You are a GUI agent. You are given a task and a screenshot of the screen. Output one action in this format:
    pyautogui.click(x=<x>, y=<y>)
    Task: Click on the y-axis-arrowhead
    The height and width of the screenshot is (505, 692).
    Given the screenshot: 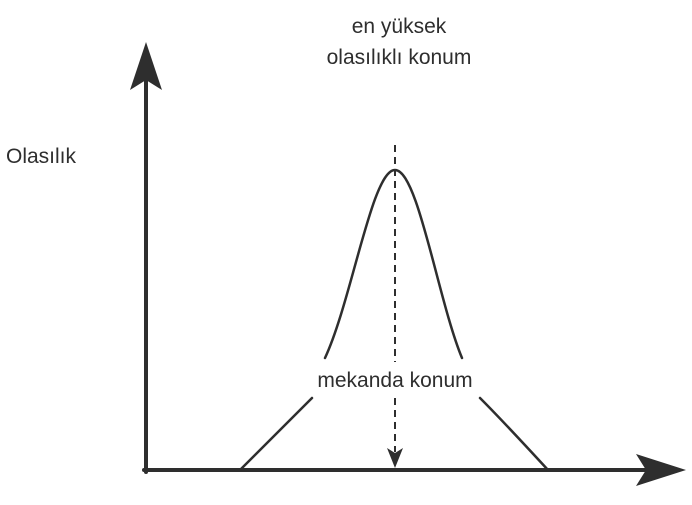 What is the action you would take?
    pyautogui.click(x=146, y=66)
    